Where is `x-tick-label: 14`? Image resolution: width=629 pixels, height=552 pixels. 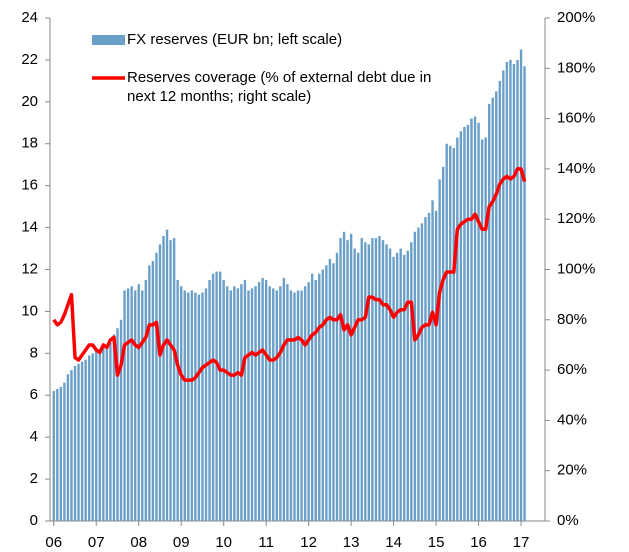 x-tick-label: 14 is located at coordinates (393, 542).